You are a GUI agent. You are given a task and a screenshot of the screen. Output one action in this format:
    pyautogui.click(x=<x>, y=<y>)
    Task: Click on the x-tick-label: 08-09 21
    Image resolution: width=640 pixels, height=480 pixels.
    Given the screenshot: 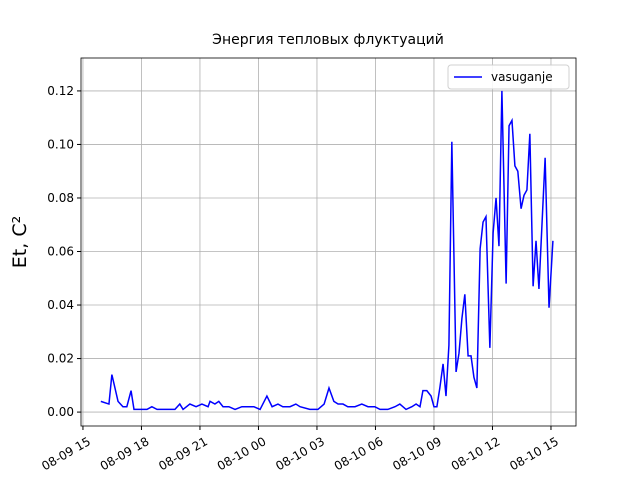 What is the action you would take?
    pyautogui.click(x=183, y=453)
    